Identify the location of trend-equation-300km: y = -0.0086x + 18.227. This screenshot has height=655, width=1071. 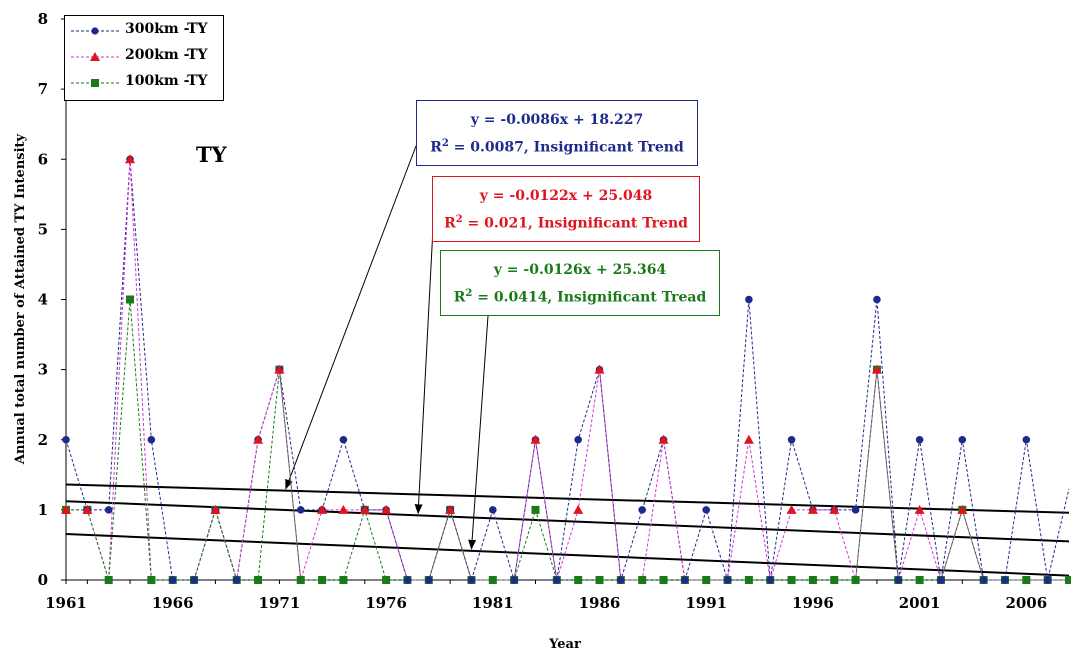
(557, 120).